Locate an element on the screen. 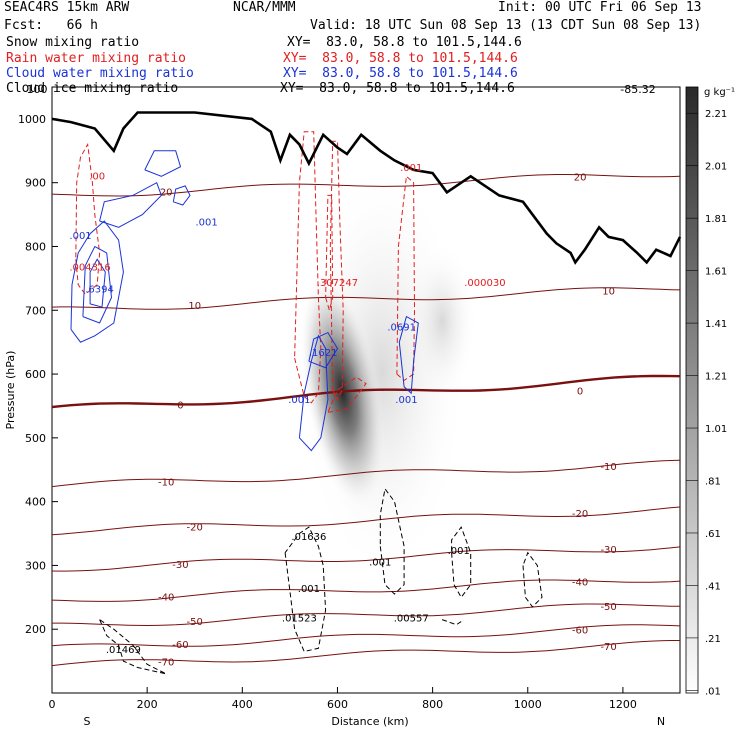 This screenshot has width=740, height=740. colorbar-tick-label: 1.81 is located at coordinates (716, 219).